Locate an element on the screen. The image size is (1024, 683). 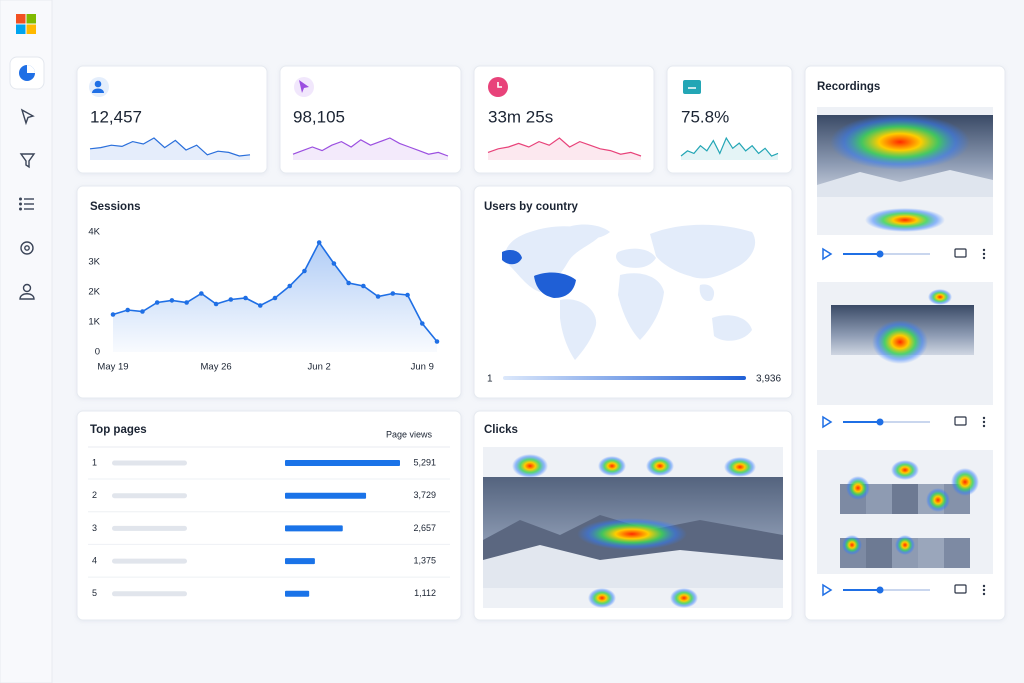
card-title: Sessions is located at coordinates (115, 207).